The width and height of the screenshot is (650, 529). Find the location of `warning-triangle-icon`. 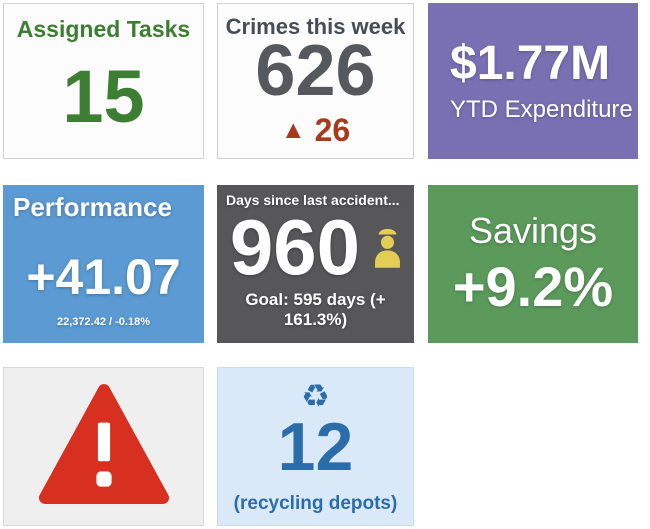

warning-triangle-icon is located at coordinates (104, 446).